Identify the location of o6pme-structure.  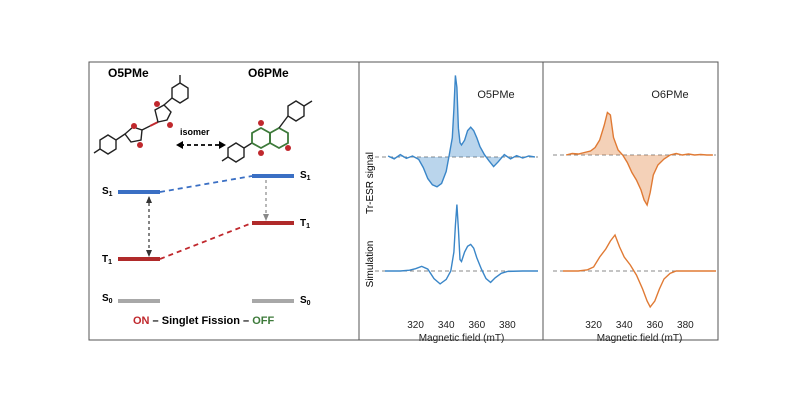
(267, 131).